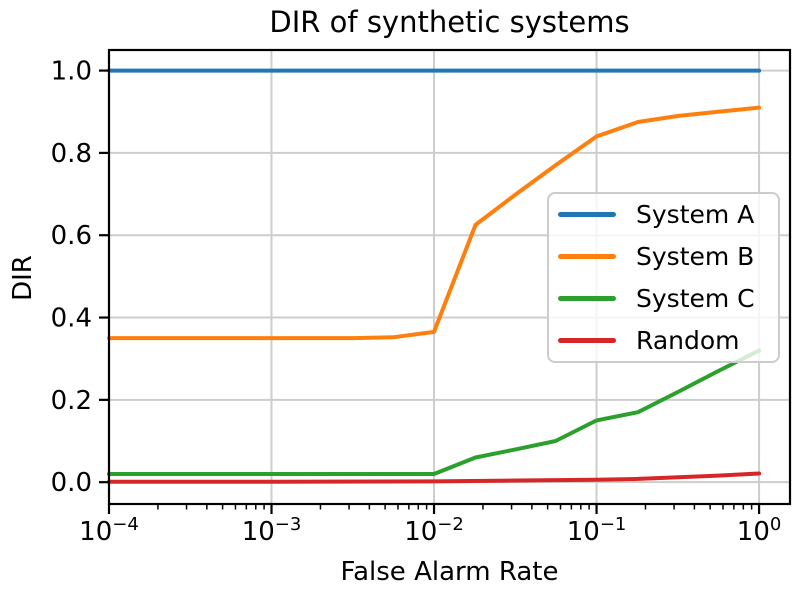  Describe the element at coordinates (434, 530) in the screenshot. I see `x-tick-label: 10⁻²` at that location.